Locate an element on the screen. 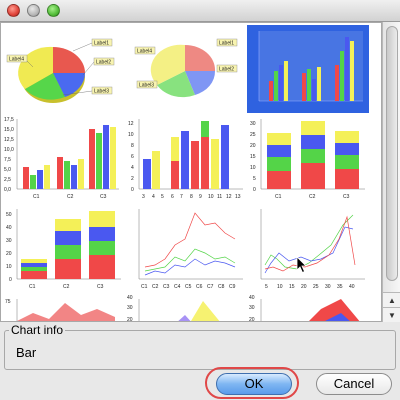 The width and height of the screenshot is (400, 400). pie-3d-preview: Label1 Label2 Label3 Label4 is located at coordinates (60, 70).